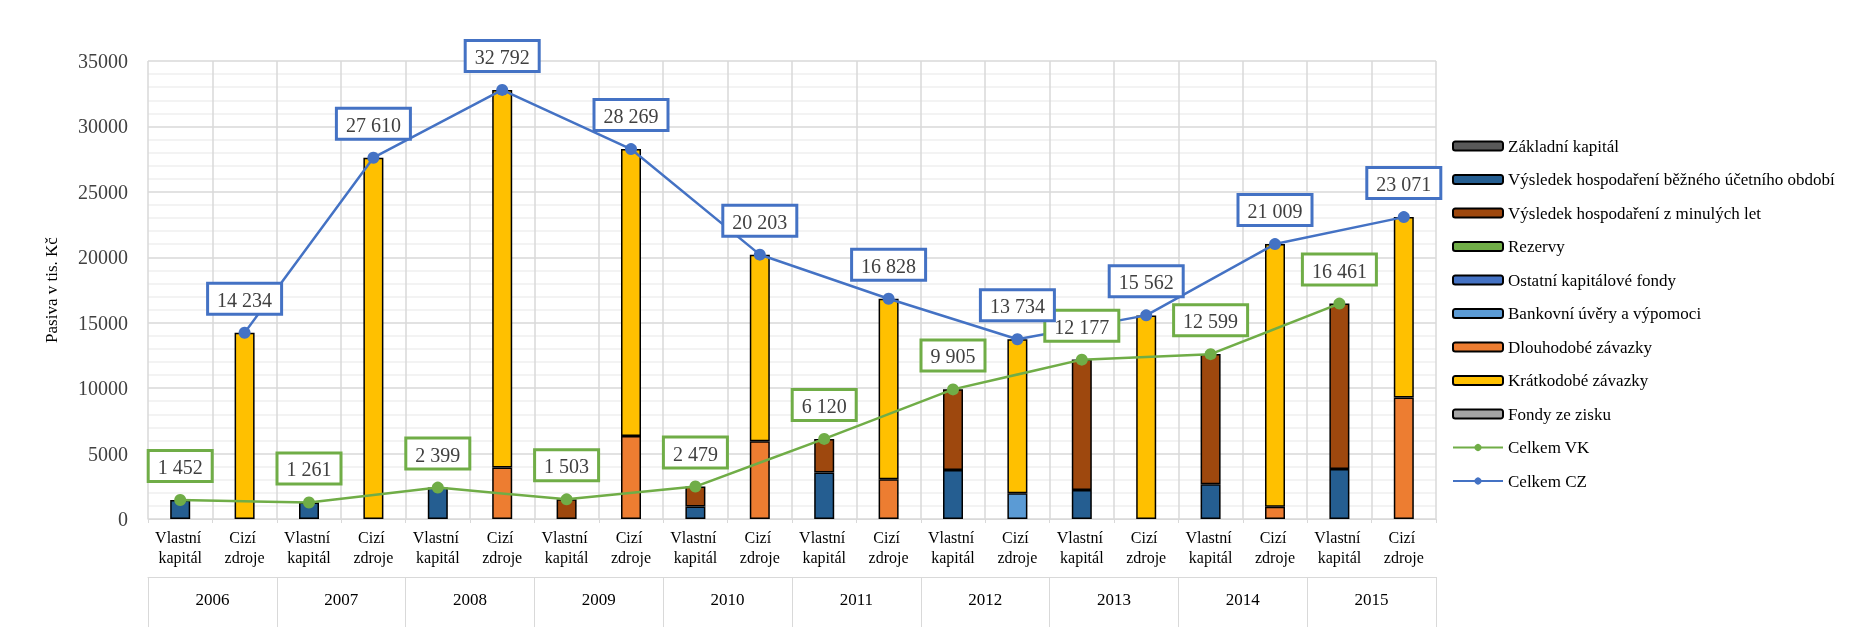 The image size is (1870, 627). Describe the element at coordinates (123, 519) in the screenshot. I see `y-tick-label: 0` at that location.